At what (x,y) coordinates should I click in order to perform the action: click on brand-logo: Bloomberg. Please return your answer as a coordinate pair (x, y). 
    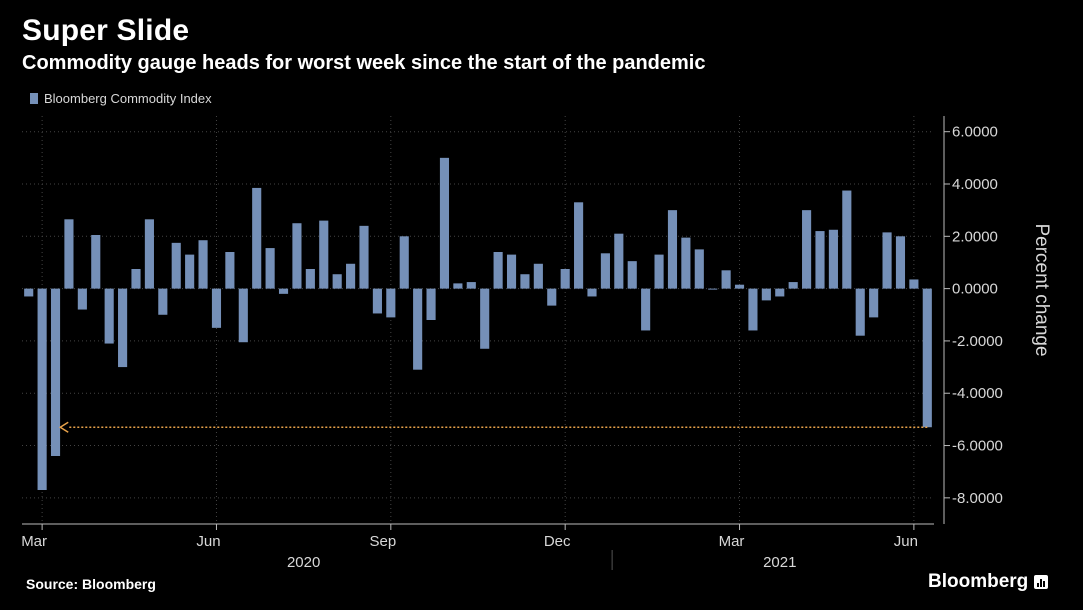
    Looking at the image, I should click on (988, 582).